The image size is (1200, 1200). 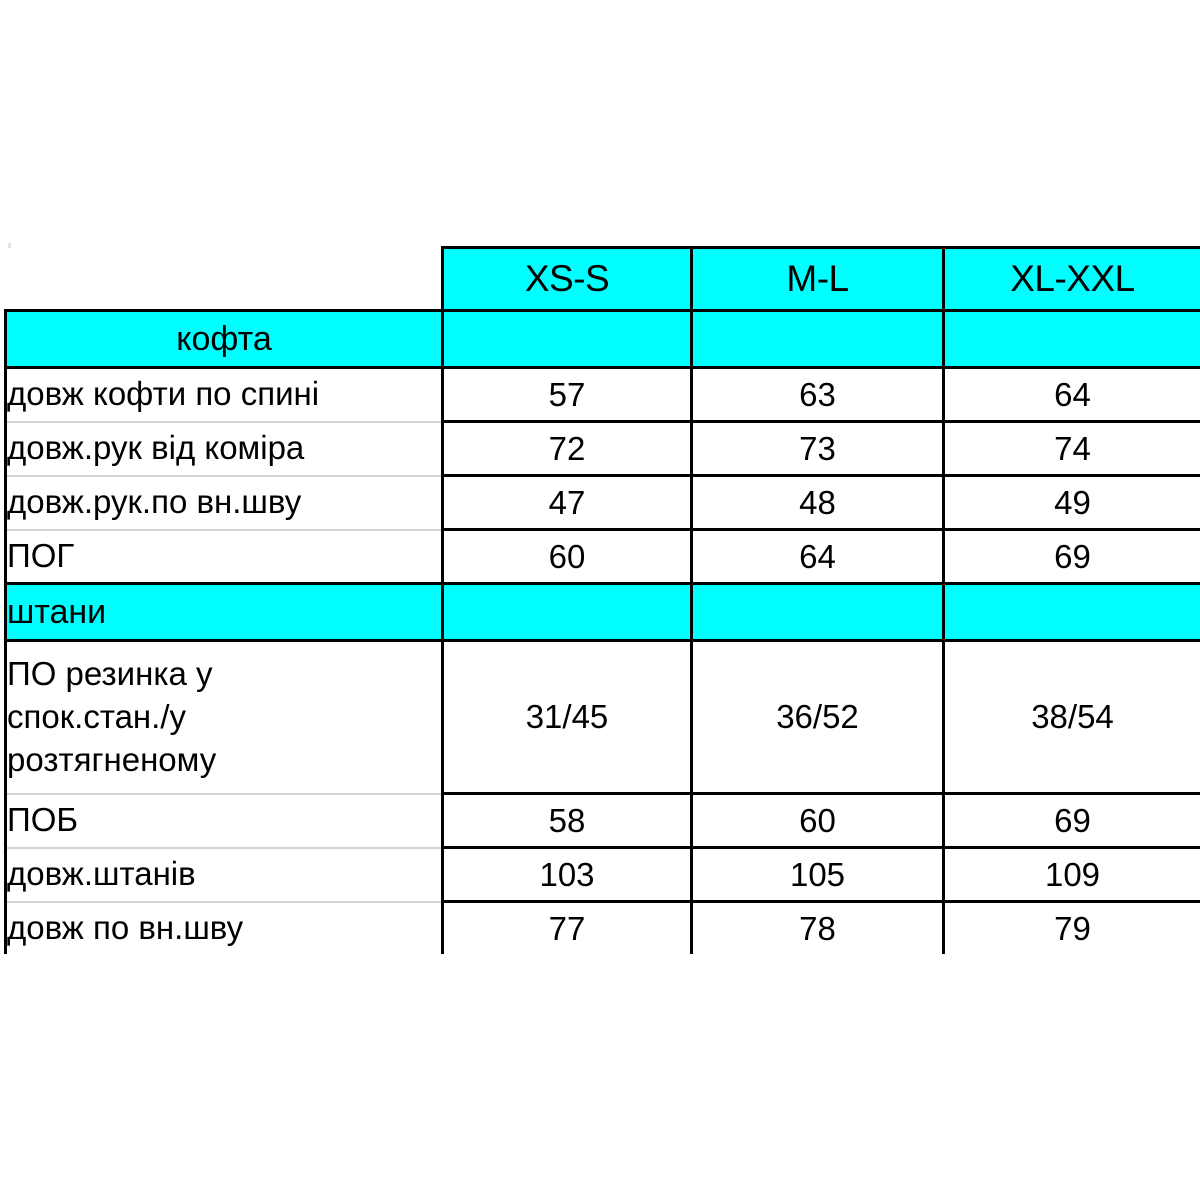 I want to click on cell-pants-length-xl-xxl: 109, so click(x=1071, y=875).